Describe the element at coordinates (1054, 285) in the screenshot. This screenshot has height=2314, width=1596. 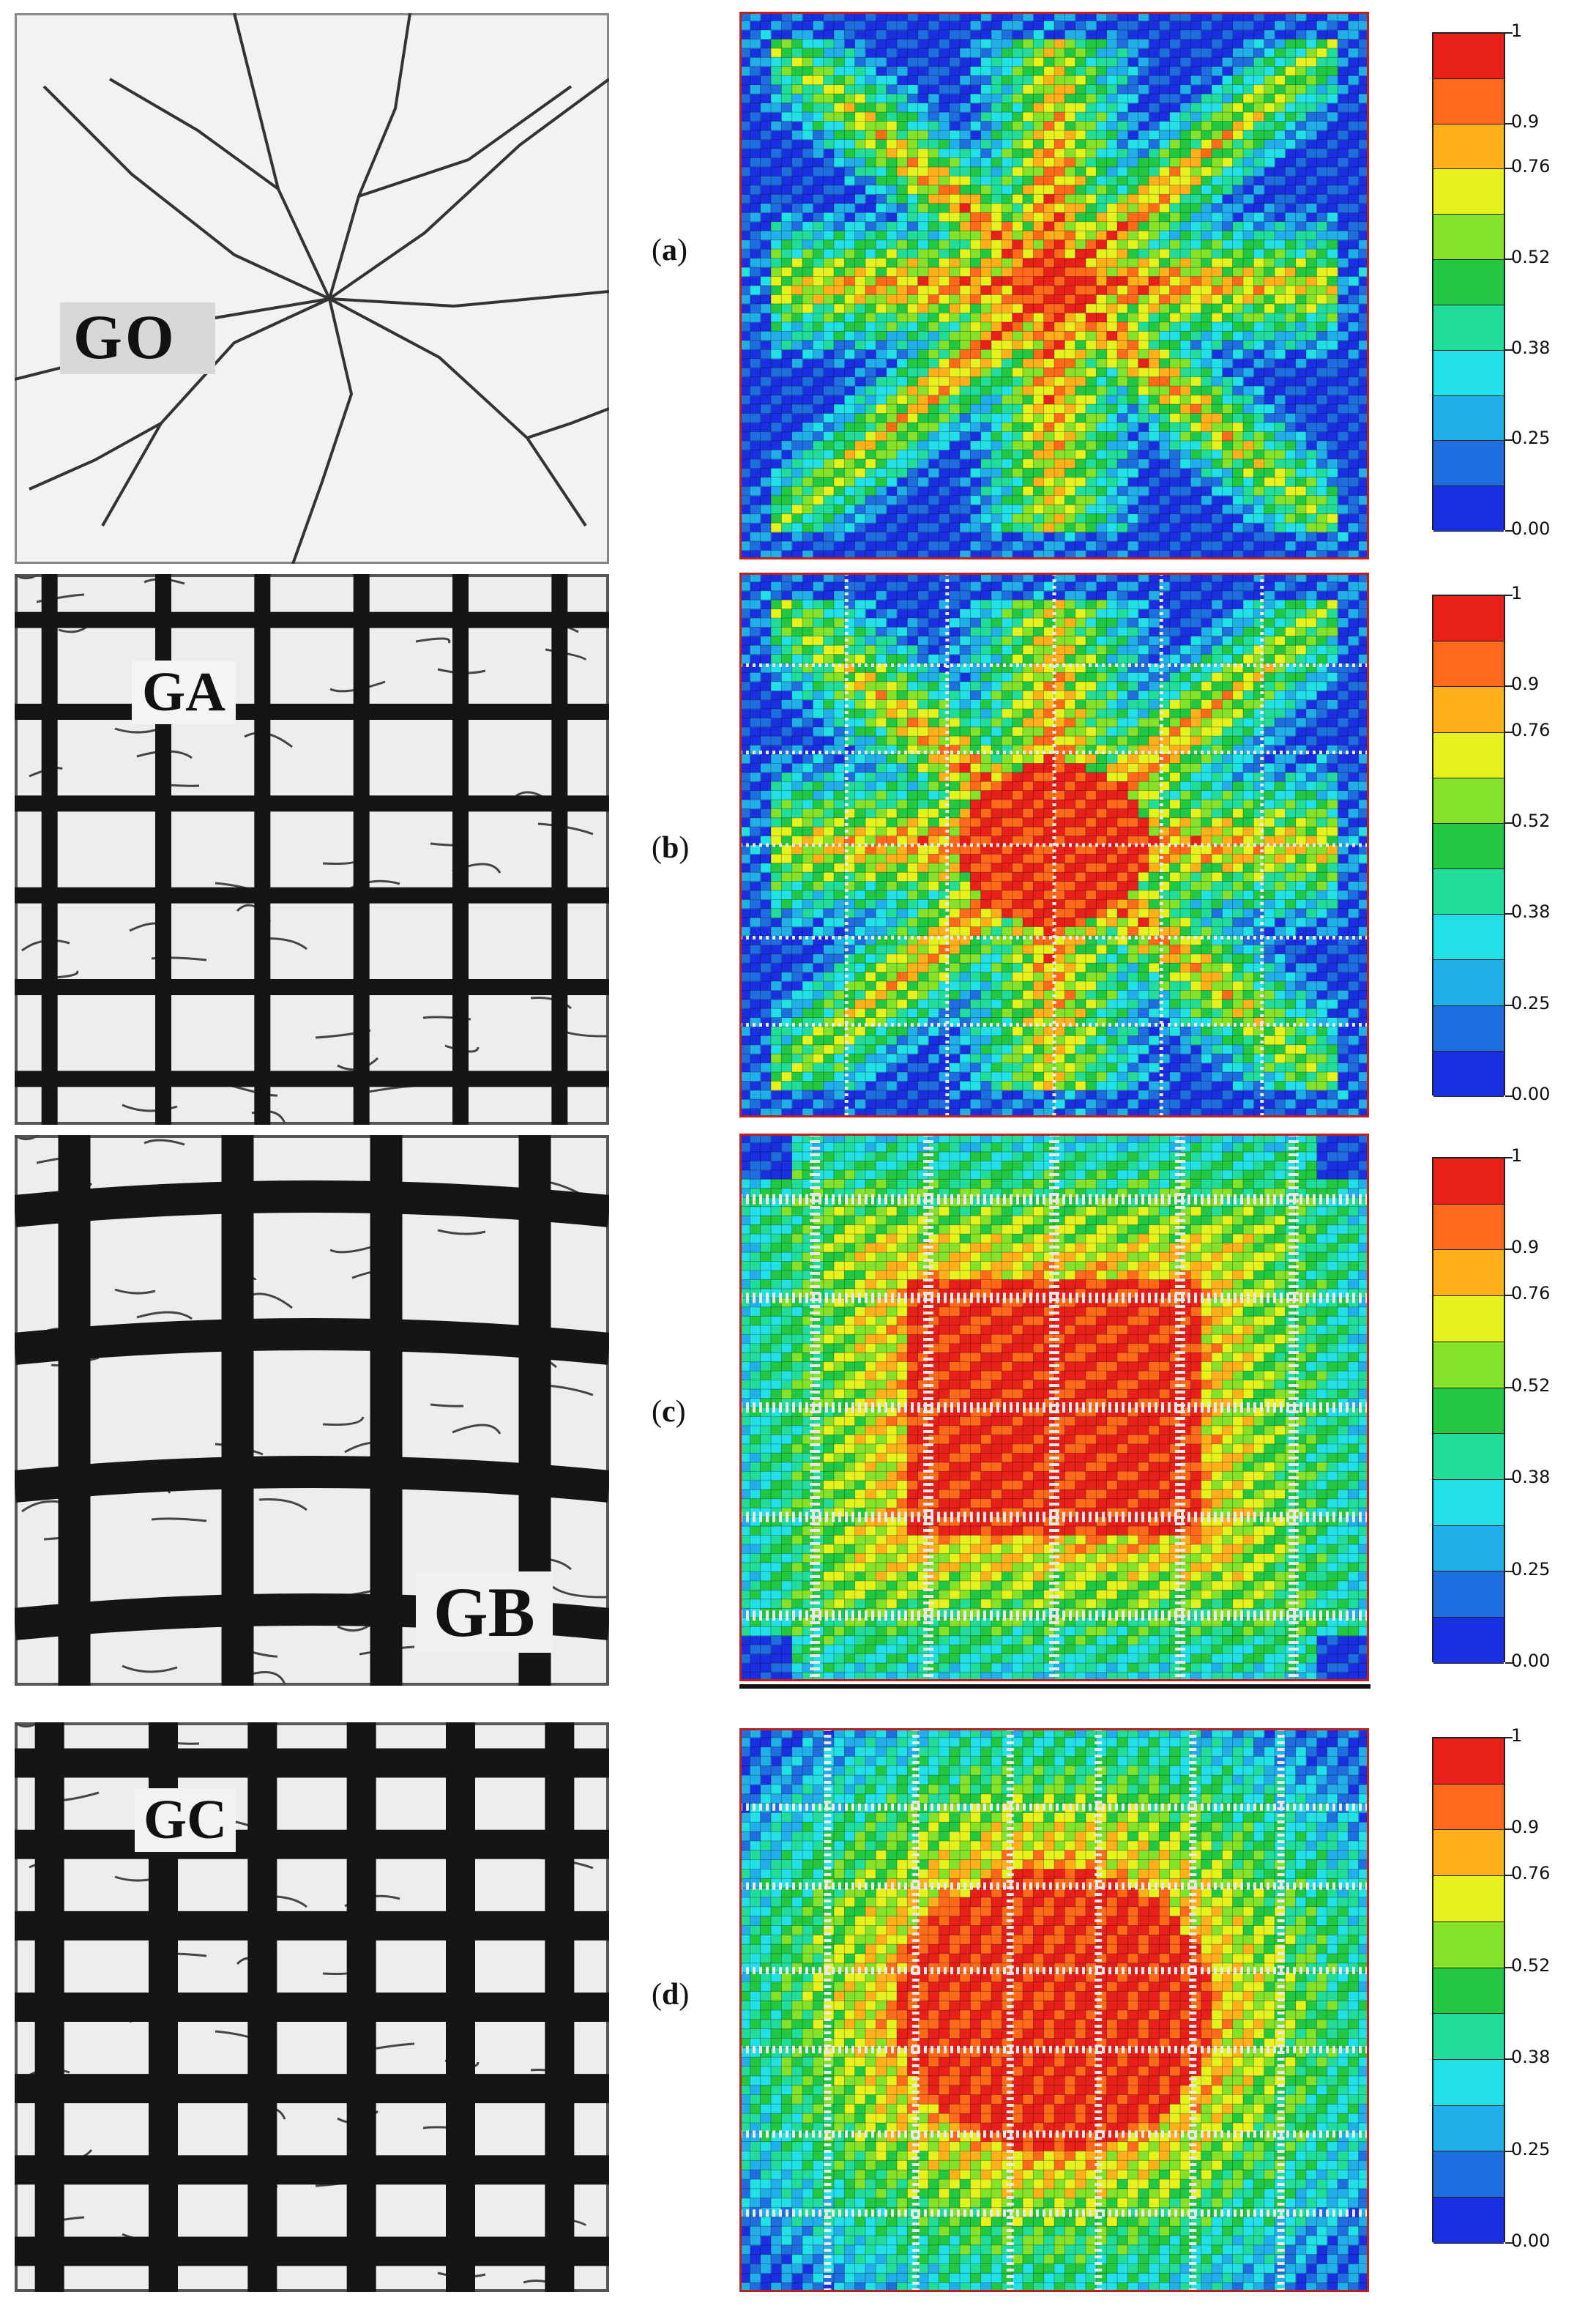
I see `damage-contour-a` at that location.